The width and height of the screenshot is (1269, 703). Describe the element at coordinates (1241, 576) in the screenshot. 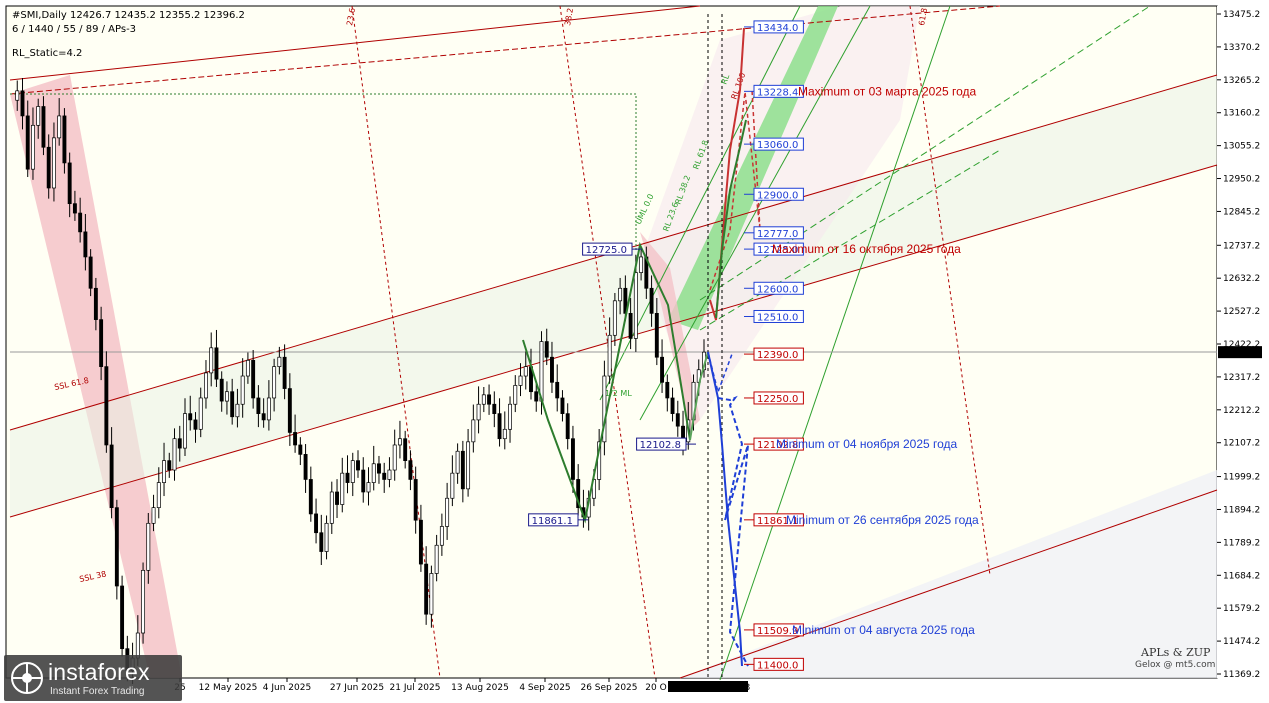

I see `price-tick-label: 11684.2` at that location.